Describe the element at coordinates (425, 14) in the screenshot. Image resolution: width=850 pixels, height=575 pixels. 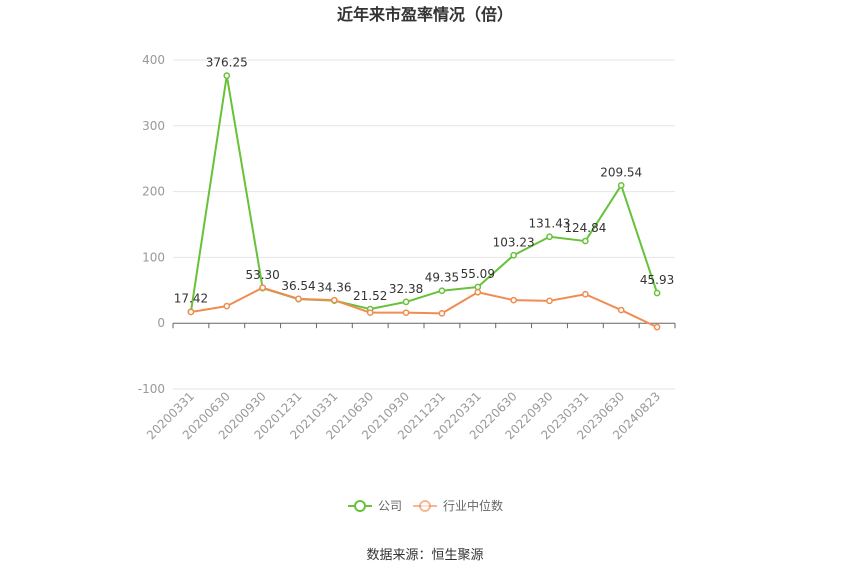
I see `chart-title: 近年来市盈率情况（倍）` at that location.